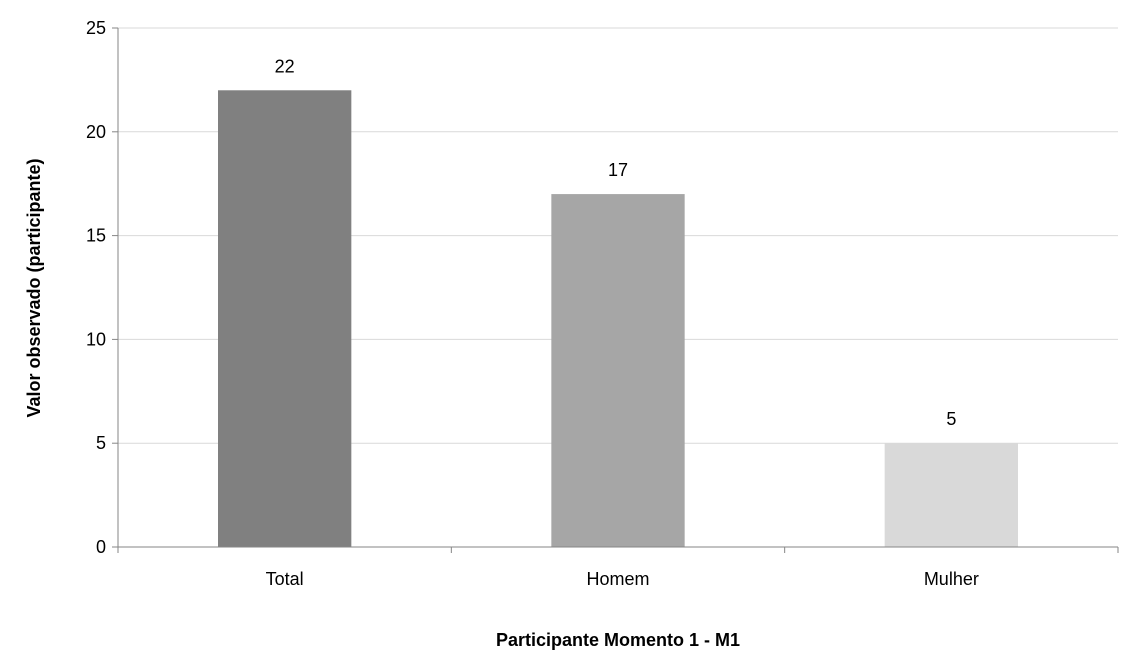  Describe the element at coordinates (101, 547) in the screenshot. I see `y-tick-label: 0` at that location.